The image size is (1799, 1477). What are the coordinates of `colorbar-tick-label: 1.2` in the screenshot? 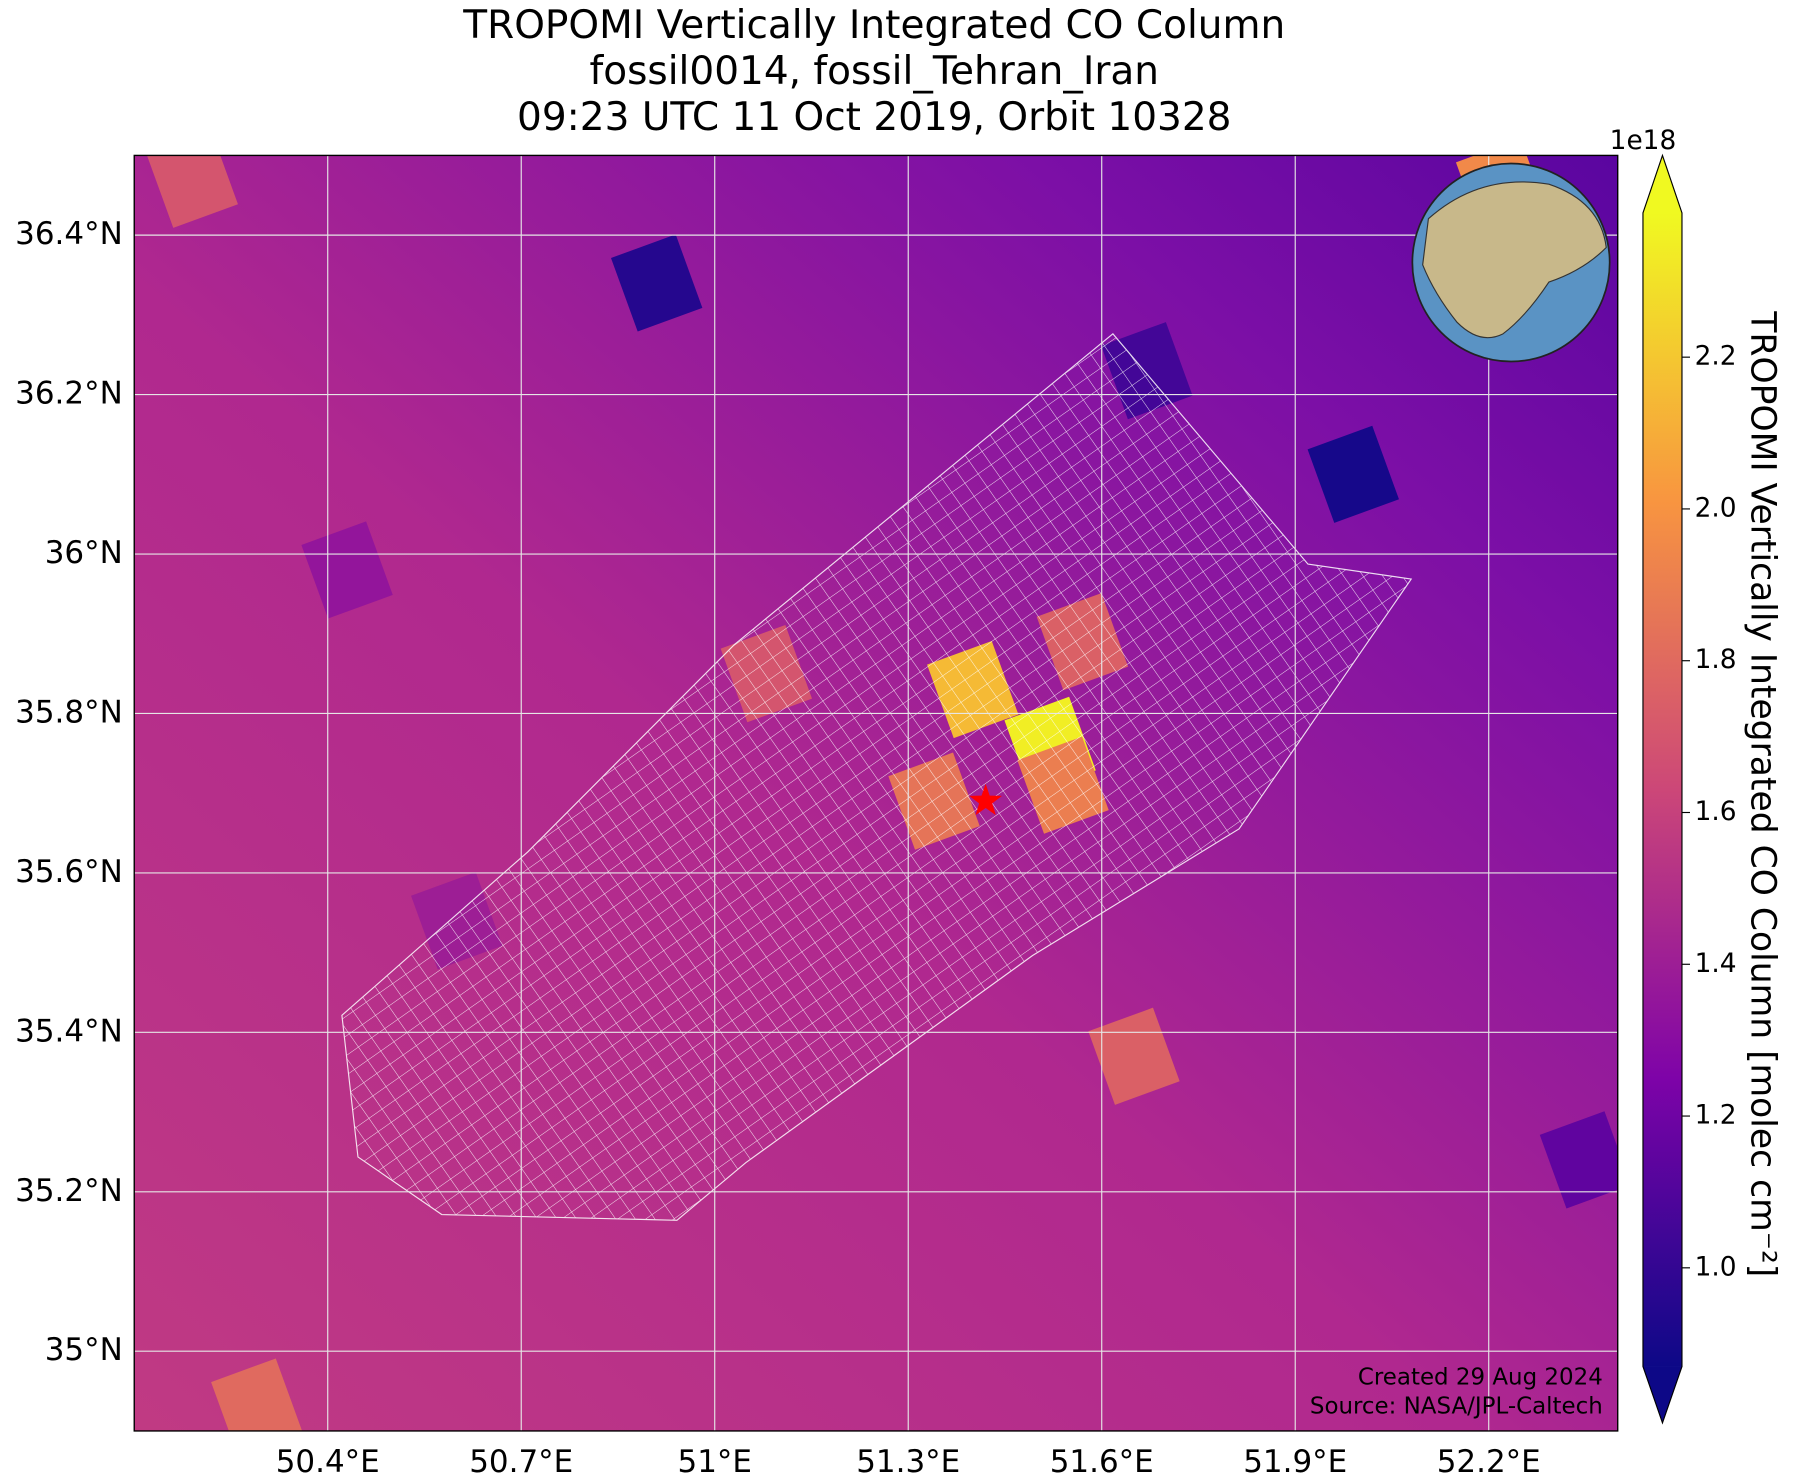 It's located at (1716, 1115).